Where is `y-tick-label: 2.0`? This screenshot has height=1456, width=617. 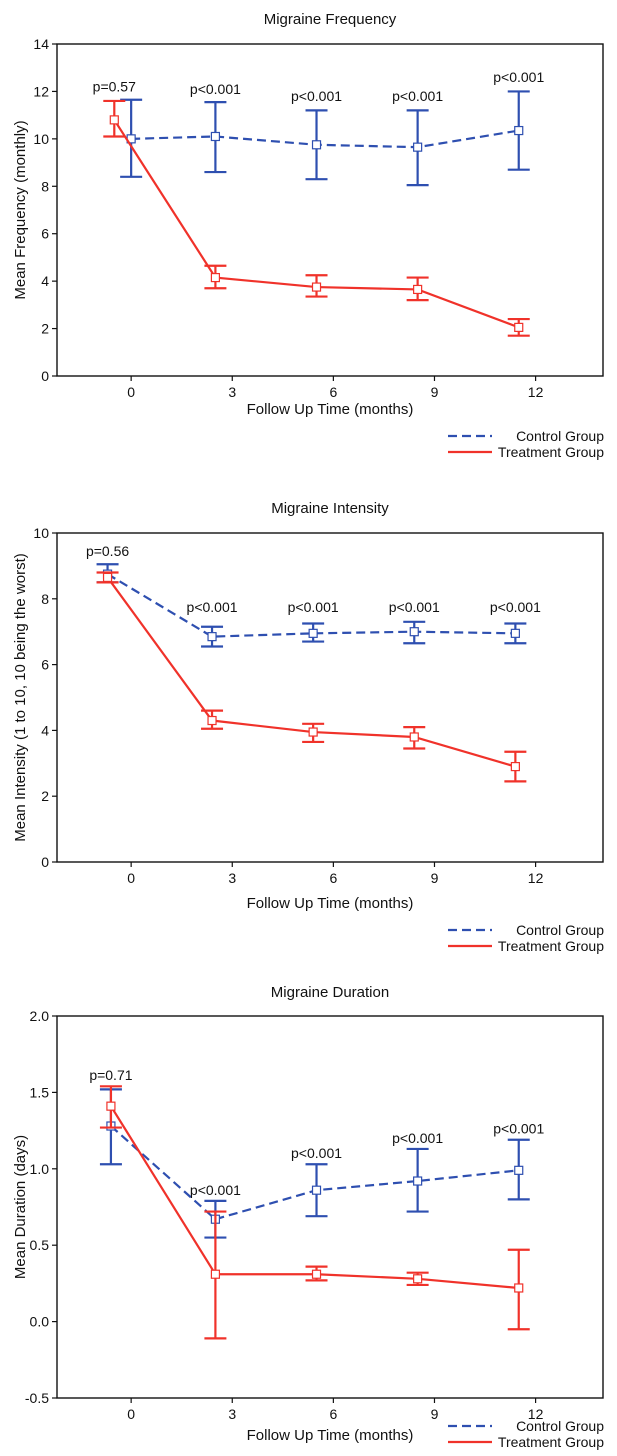
y-tick-label: 2.0 is located at coordinates (40, 1016).